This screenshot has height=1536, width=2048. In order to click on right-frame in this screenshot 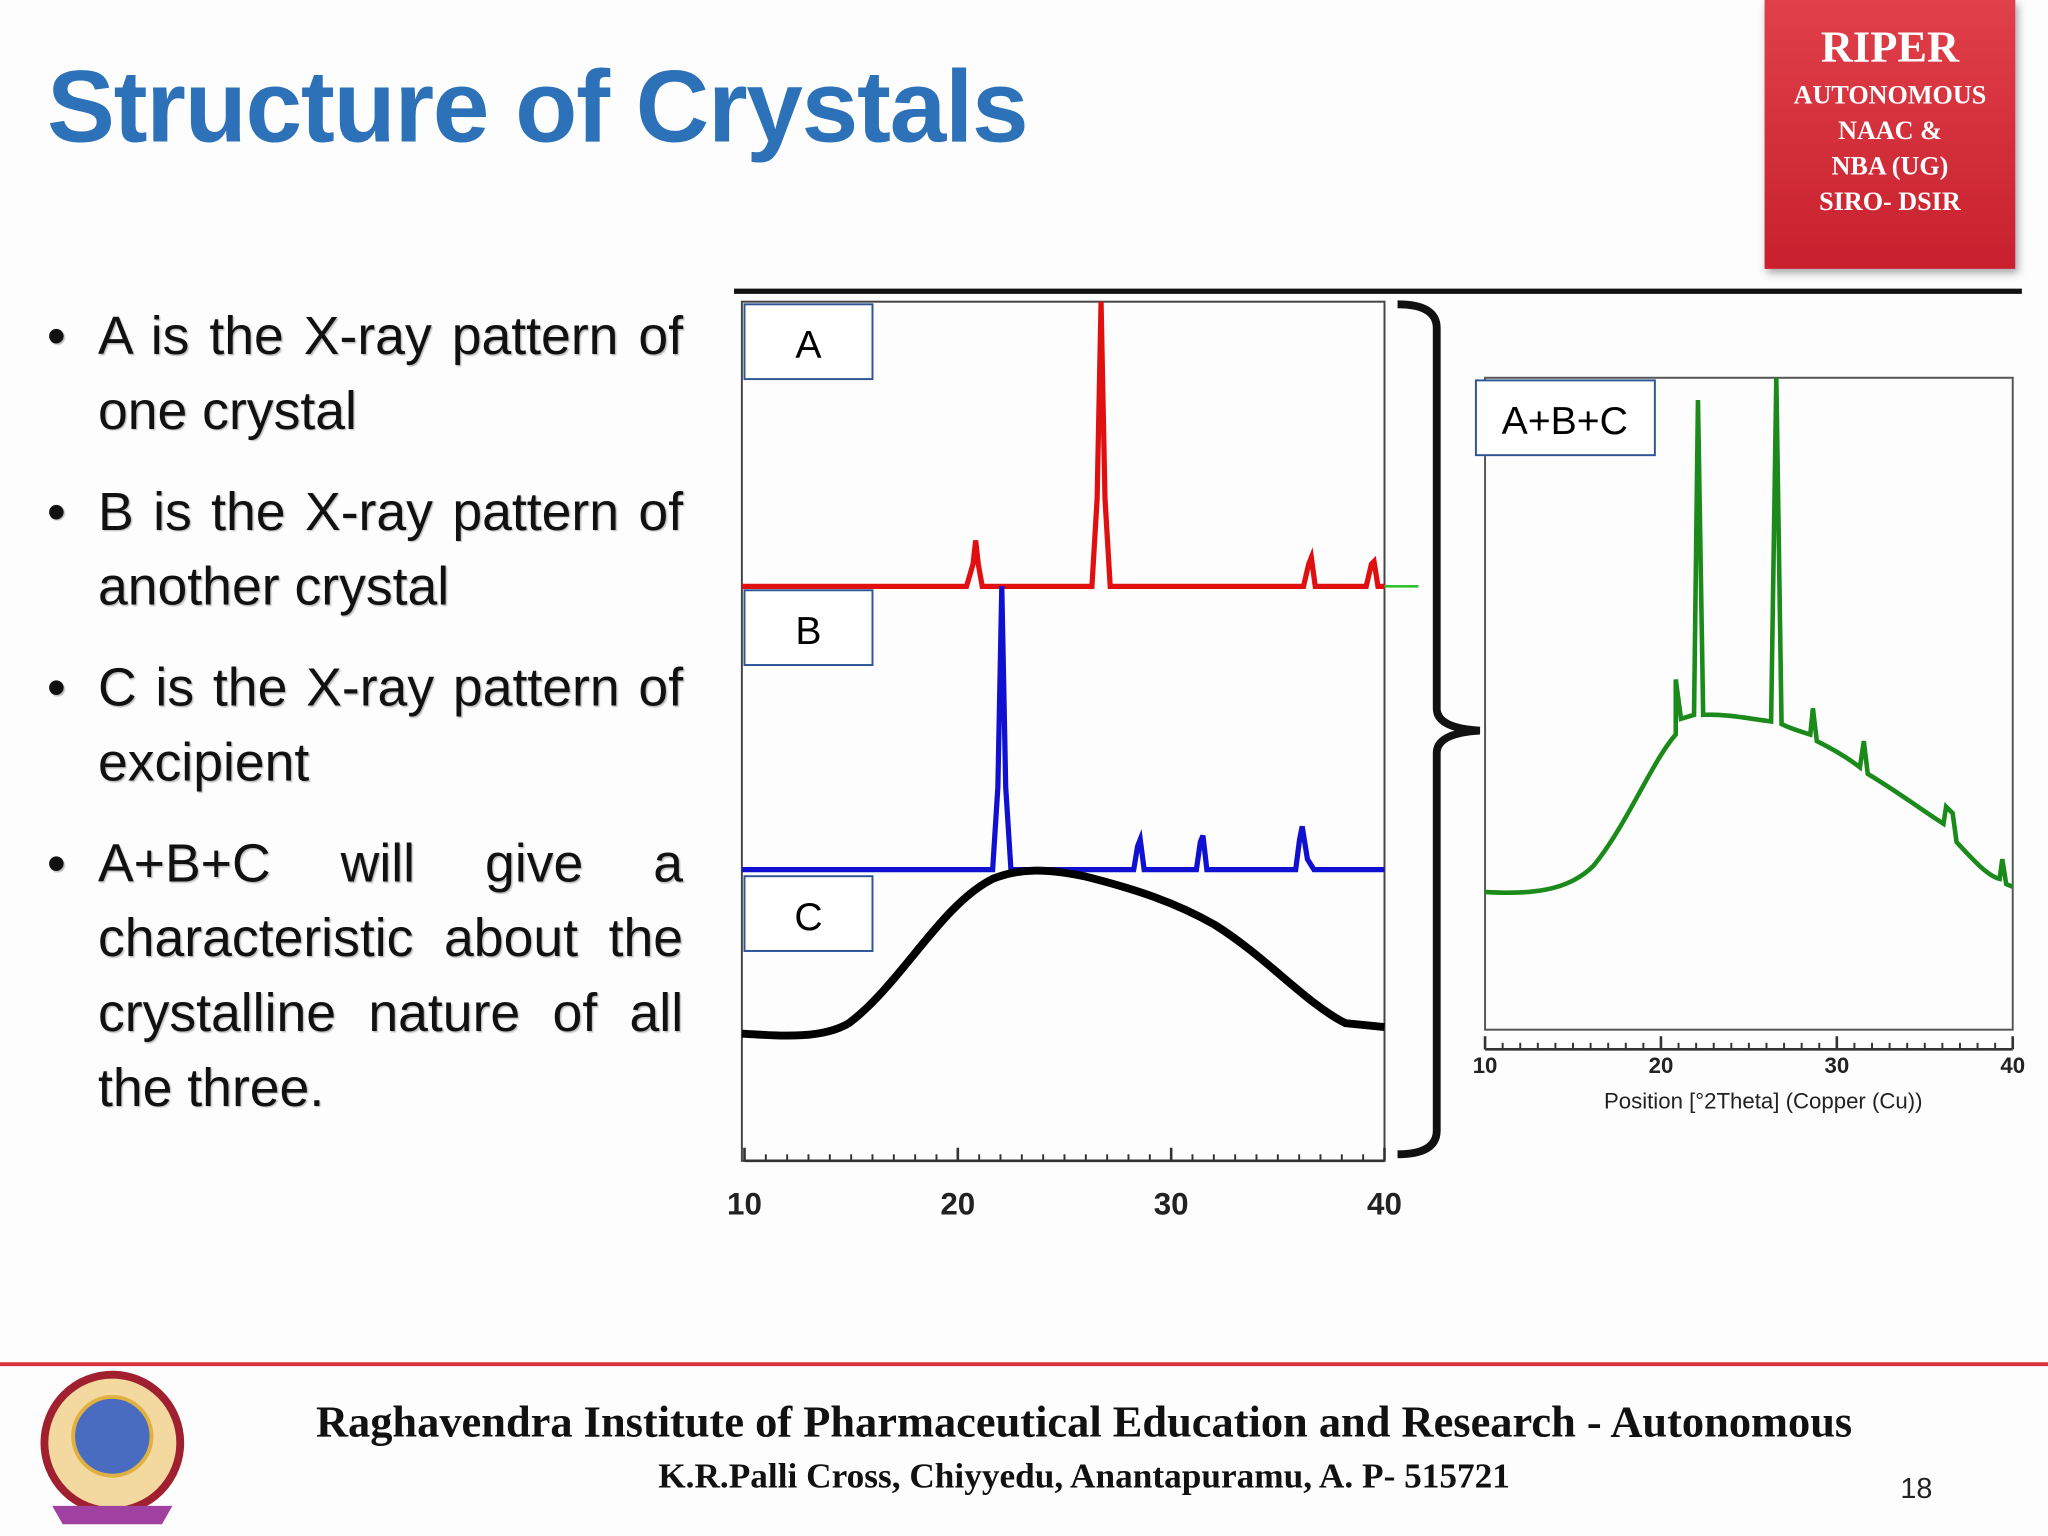, I will do `click(1749, 703)`.